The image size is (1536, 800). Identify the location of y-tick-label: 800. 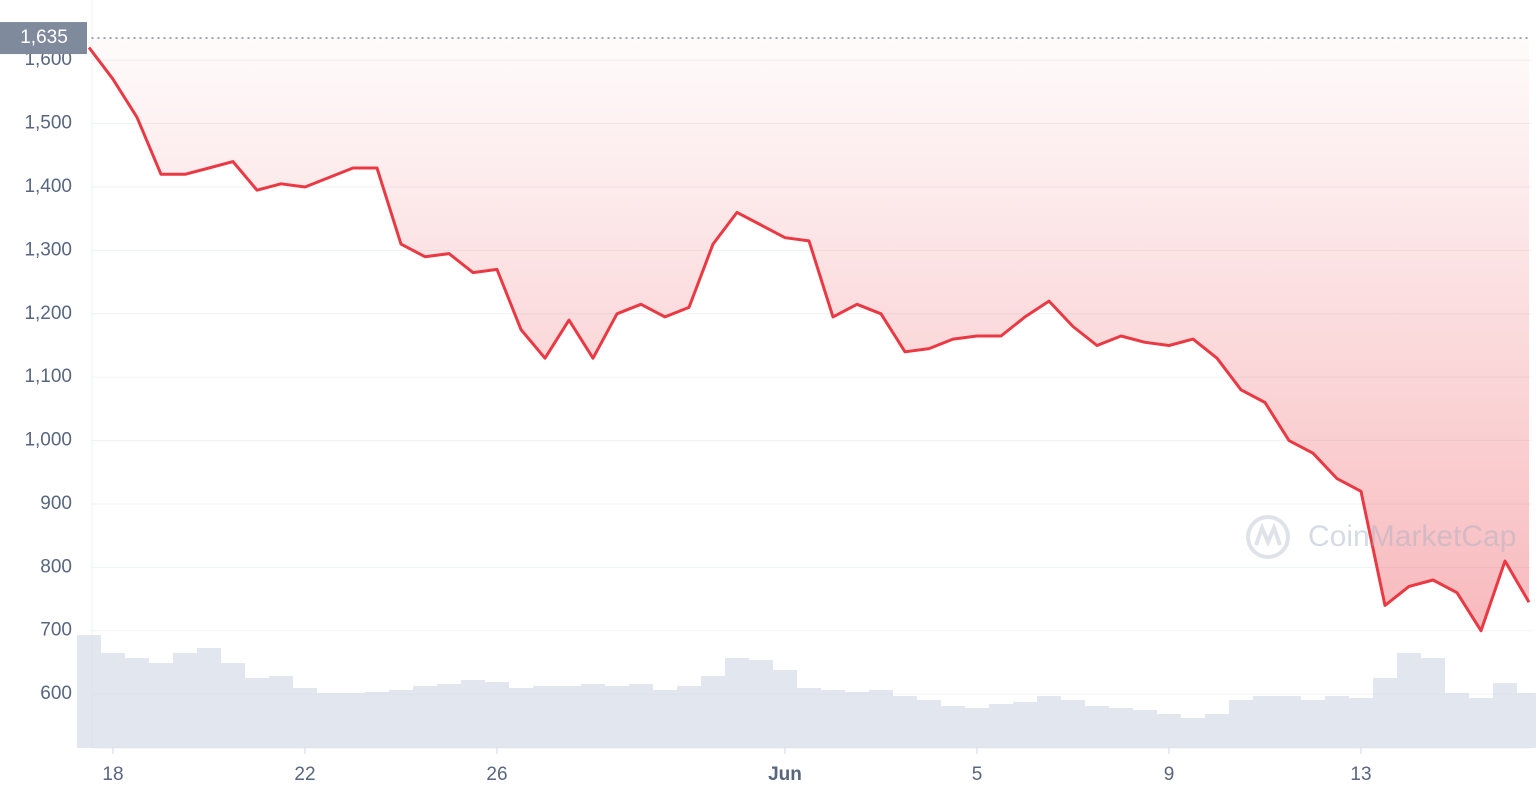
(56, 566).